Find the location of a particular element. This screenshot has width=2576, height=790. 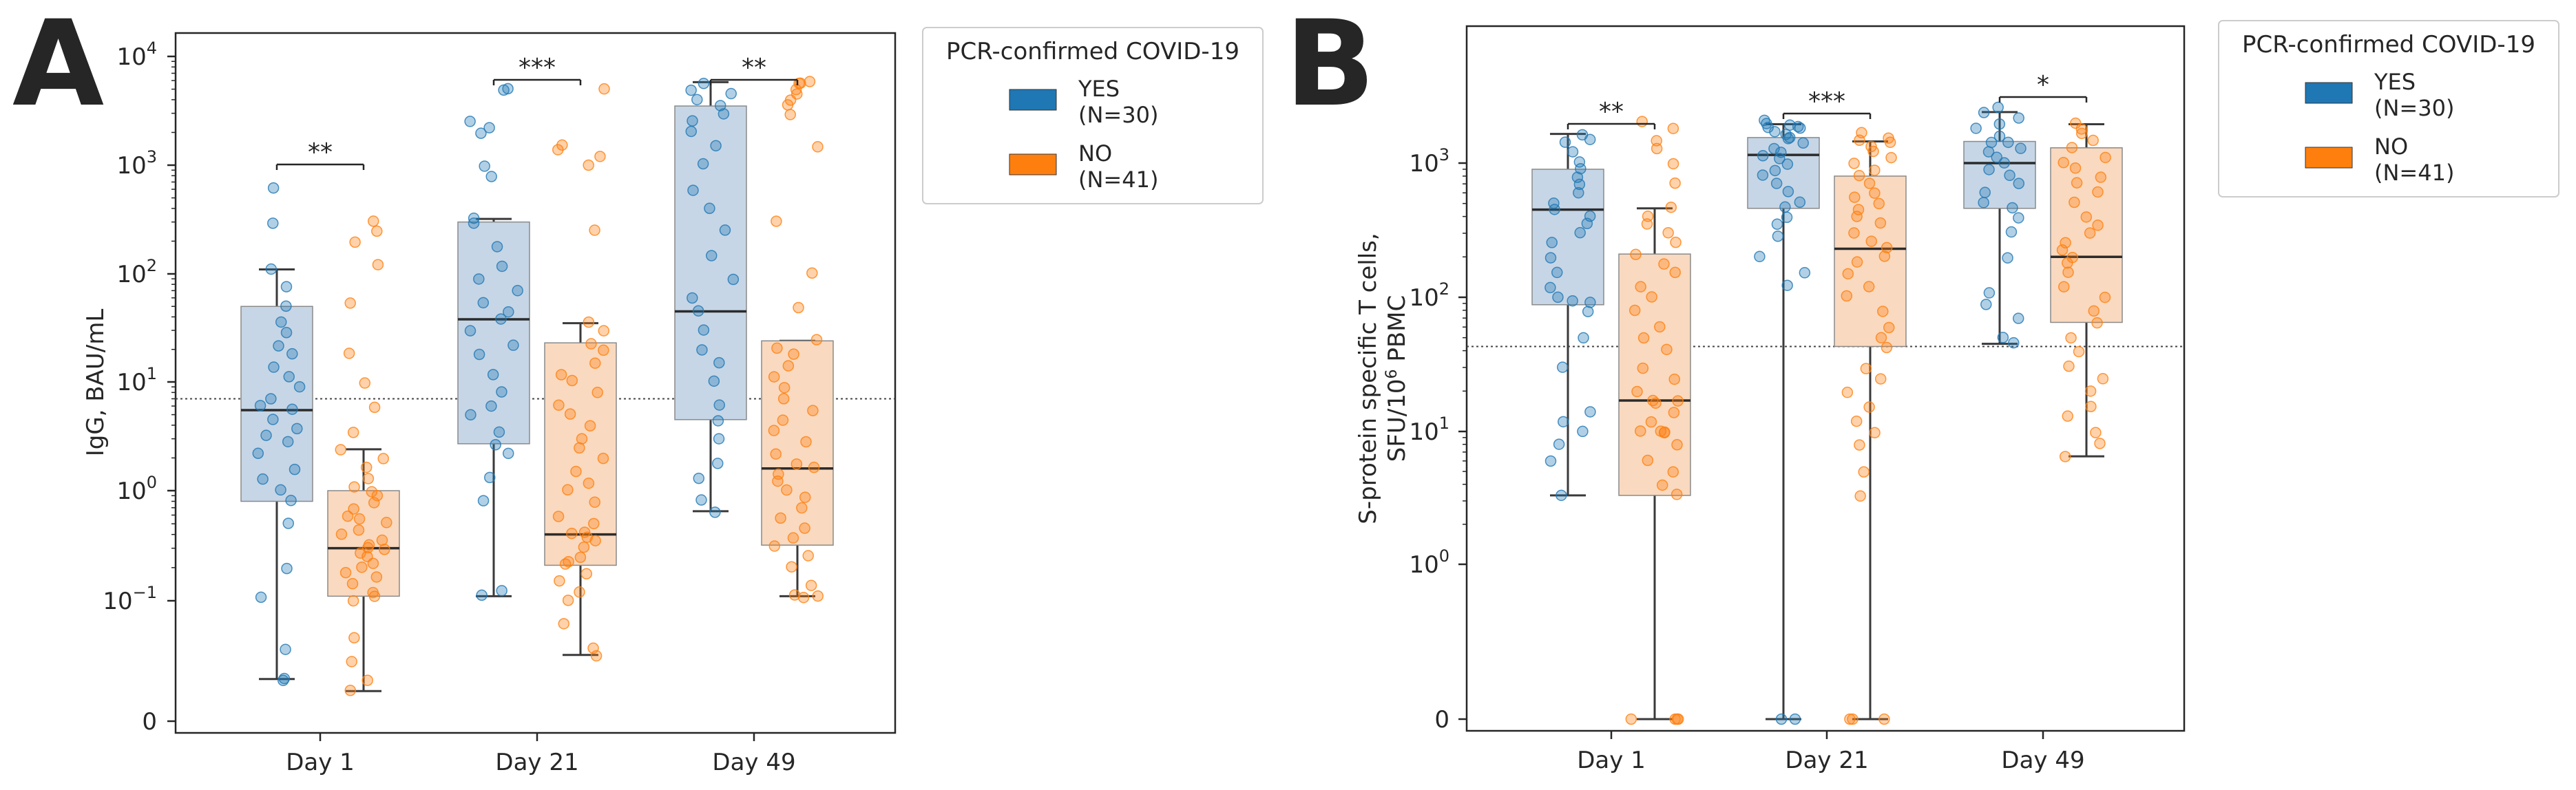

x-tick-label-a-0: Day 1 is located at coordinates (320, 762).